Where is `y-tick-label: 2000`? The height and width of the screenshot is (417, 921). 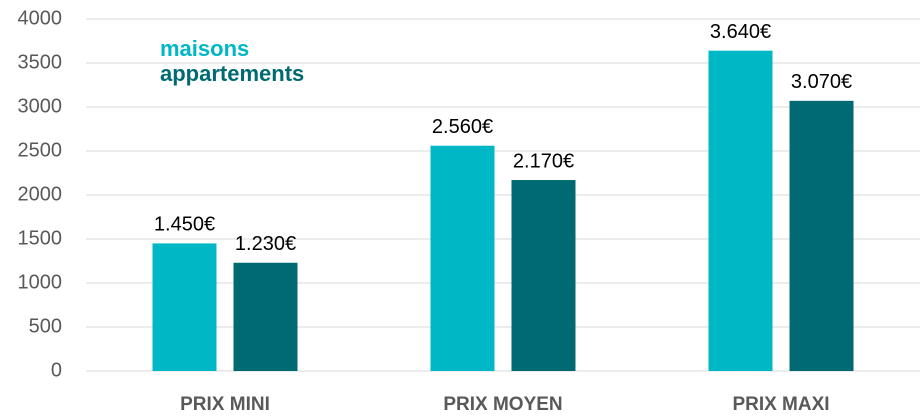
y-tick-label: 2000 is located at coordinates (40, 194).